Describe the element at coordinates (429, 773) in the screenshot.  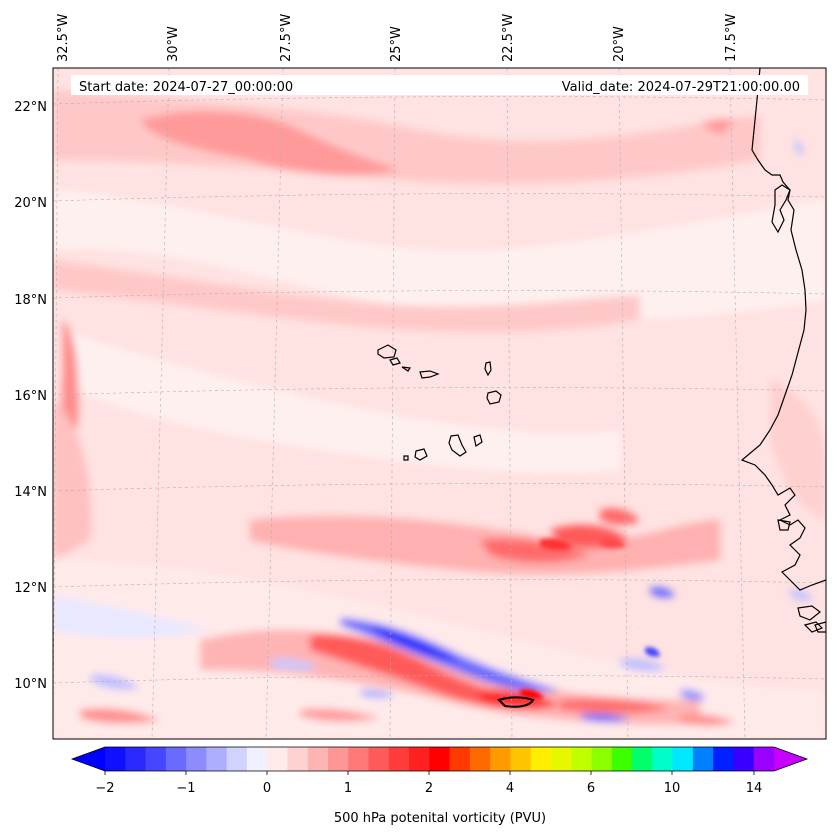
I see `colorbar-ticks` at that location.